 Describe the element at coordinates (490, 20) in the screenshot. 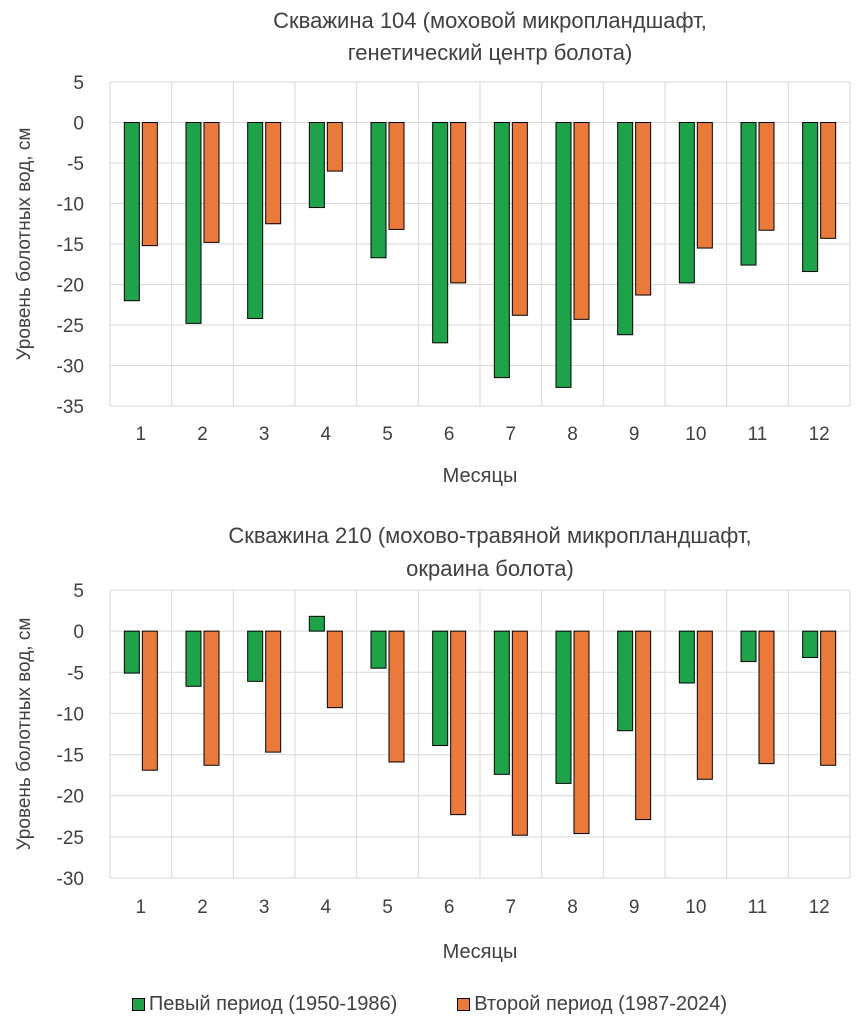

I see `chart-title-line: Скважина 104 (моховой микропландшафт,` at that location.